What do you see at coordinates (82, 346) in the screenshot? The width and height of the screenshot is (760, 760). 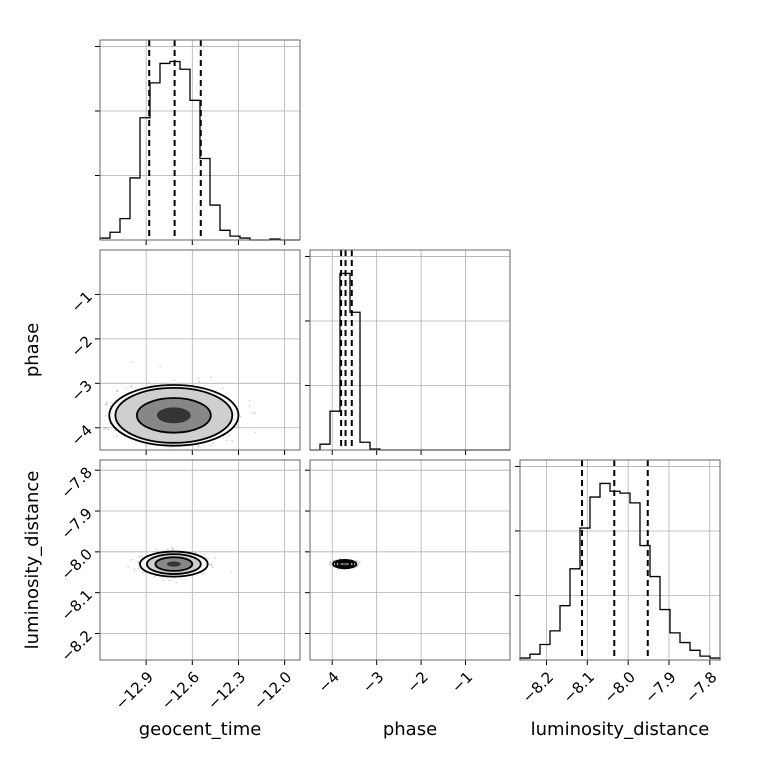 I see `y-tick-label: −2` at bounding box center [82, 346].